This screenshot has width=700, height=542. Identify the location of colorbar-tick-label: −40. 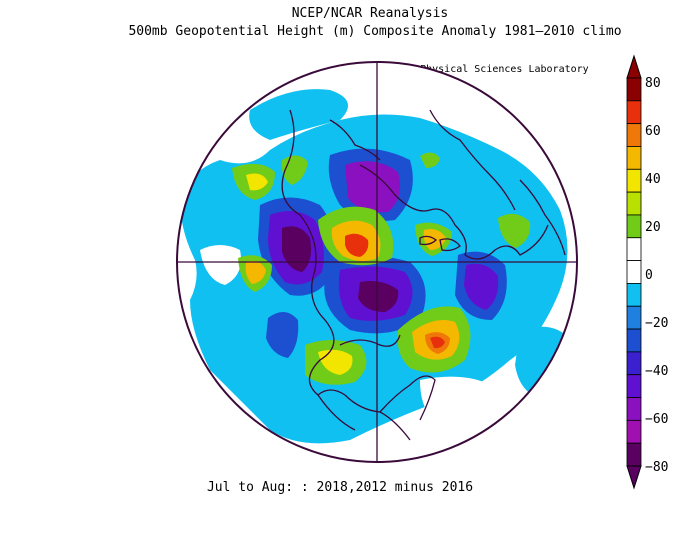
(656, 371).